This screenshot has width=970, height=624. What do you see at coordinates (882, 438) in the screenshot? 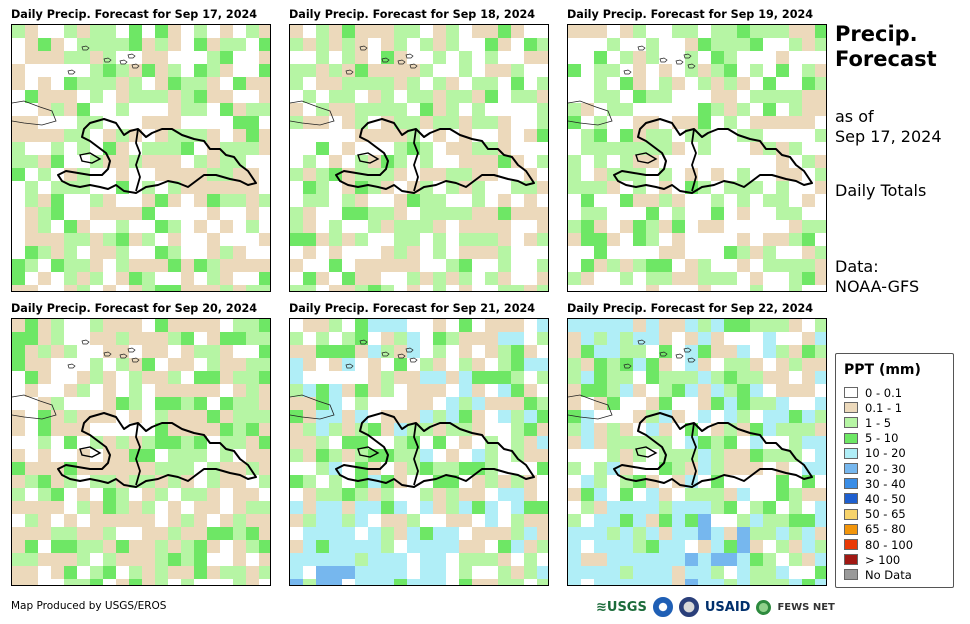
I see `legend-label: 5 - 10` at bounding box center [882, 438].